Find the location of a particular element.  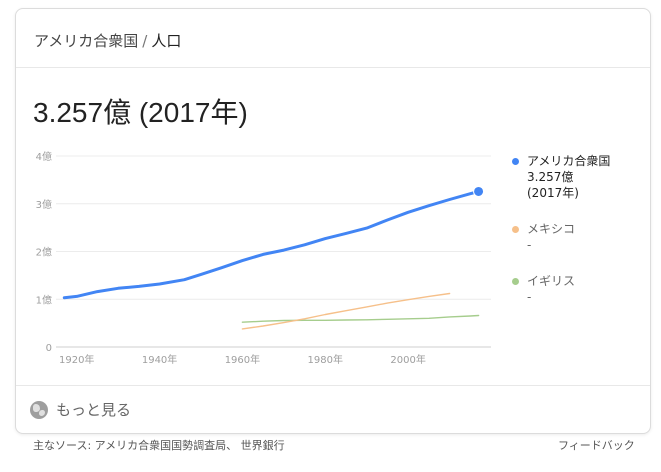

legend-item-uk: イギリス - is located at coordinates (579, 289).